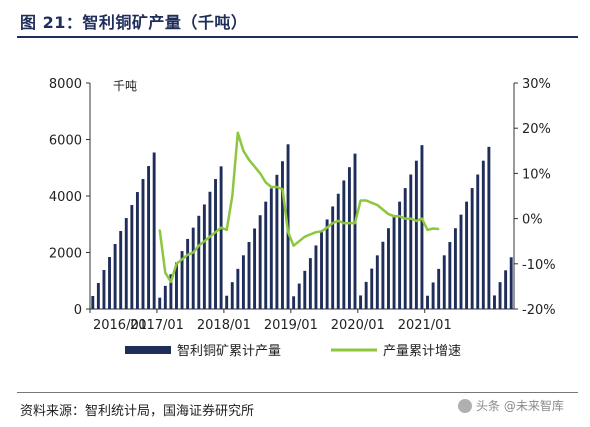 Image resolution: width=590 pixels, height=427 pixels. I want to click on x-tick-label: 2018/01, so click(224, 325).